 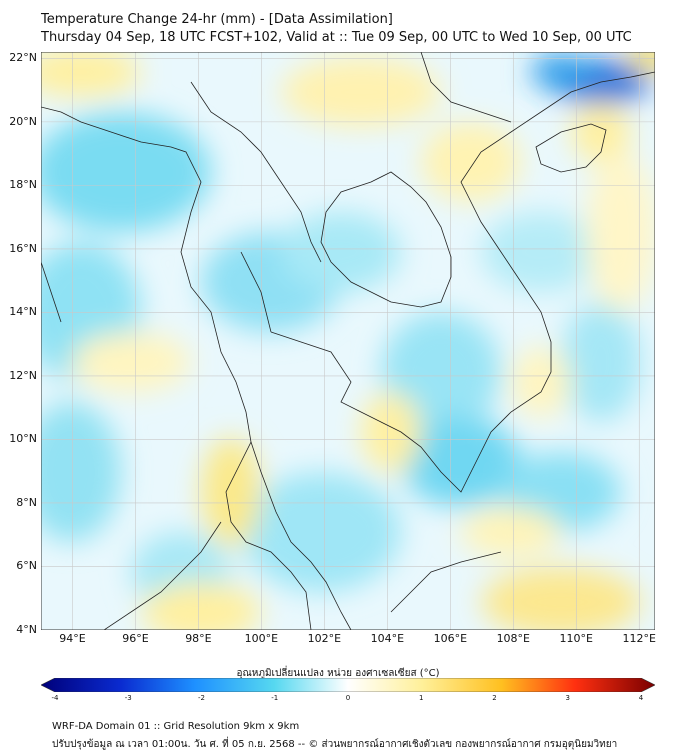 I want to click on lon-label: 98°E, so click(x=198, y=638).